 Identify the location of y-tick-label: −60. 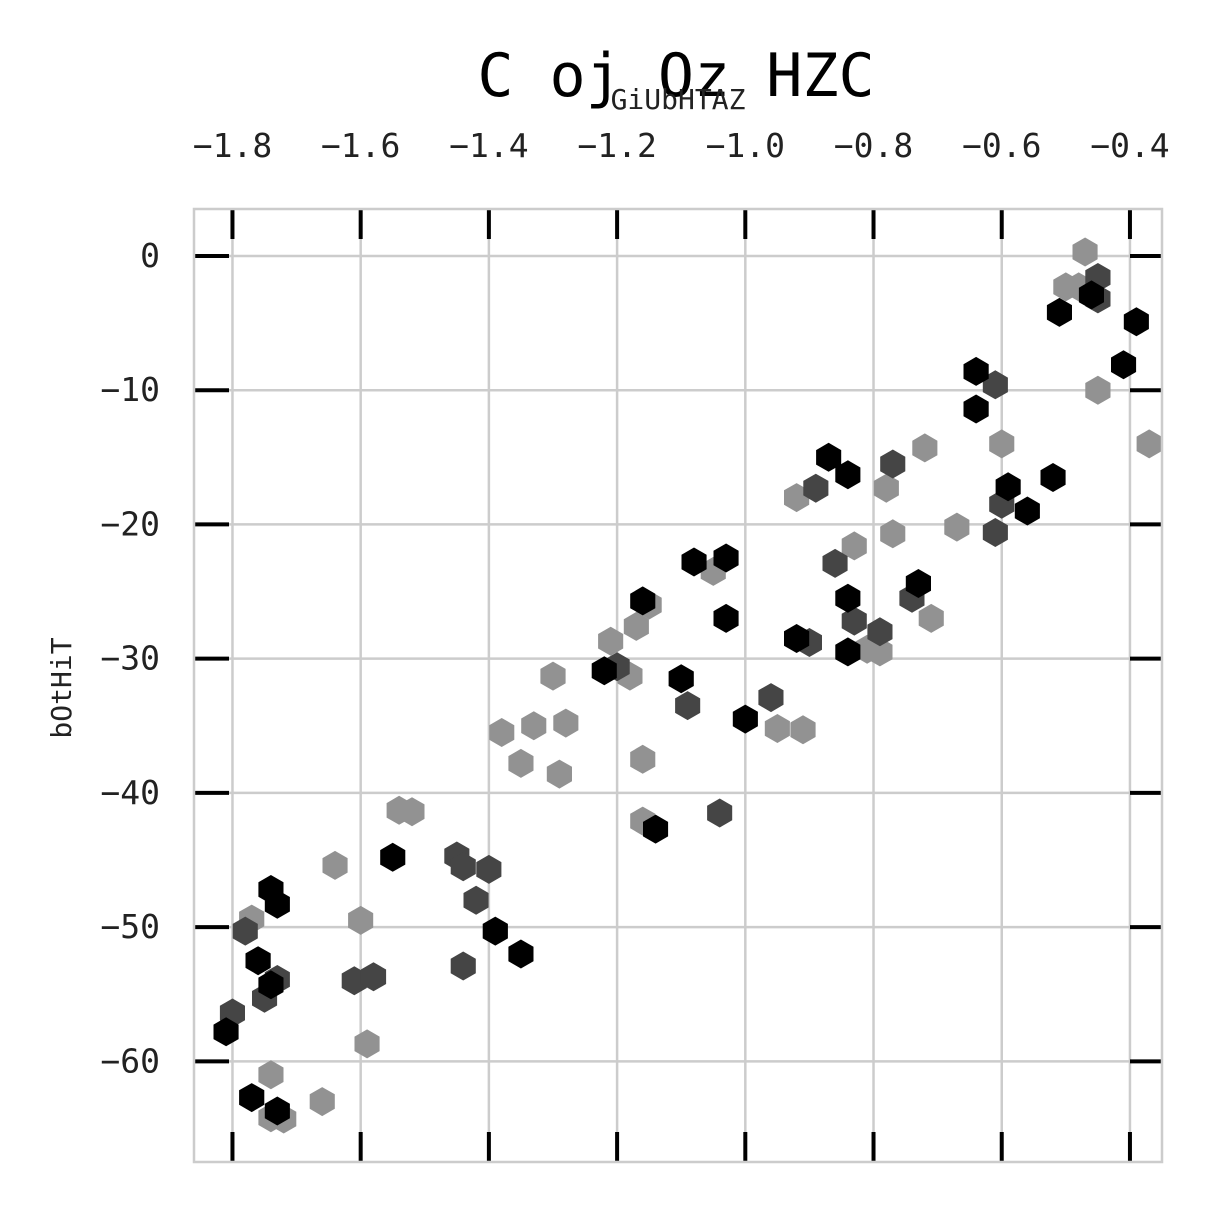
(130, 1060).